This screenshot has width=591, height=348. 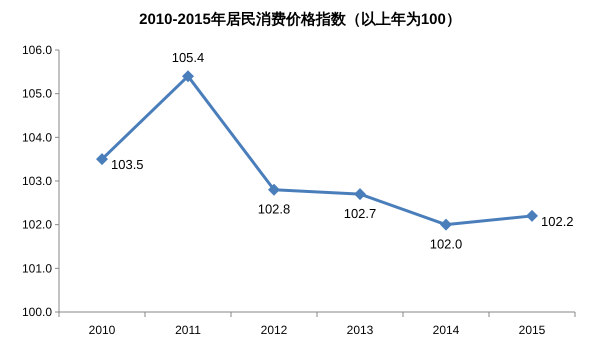 What do you see at coordinates (557, 221) in the screenshot?
I see `data-label: 102.2` at bounding box center [557, 221].